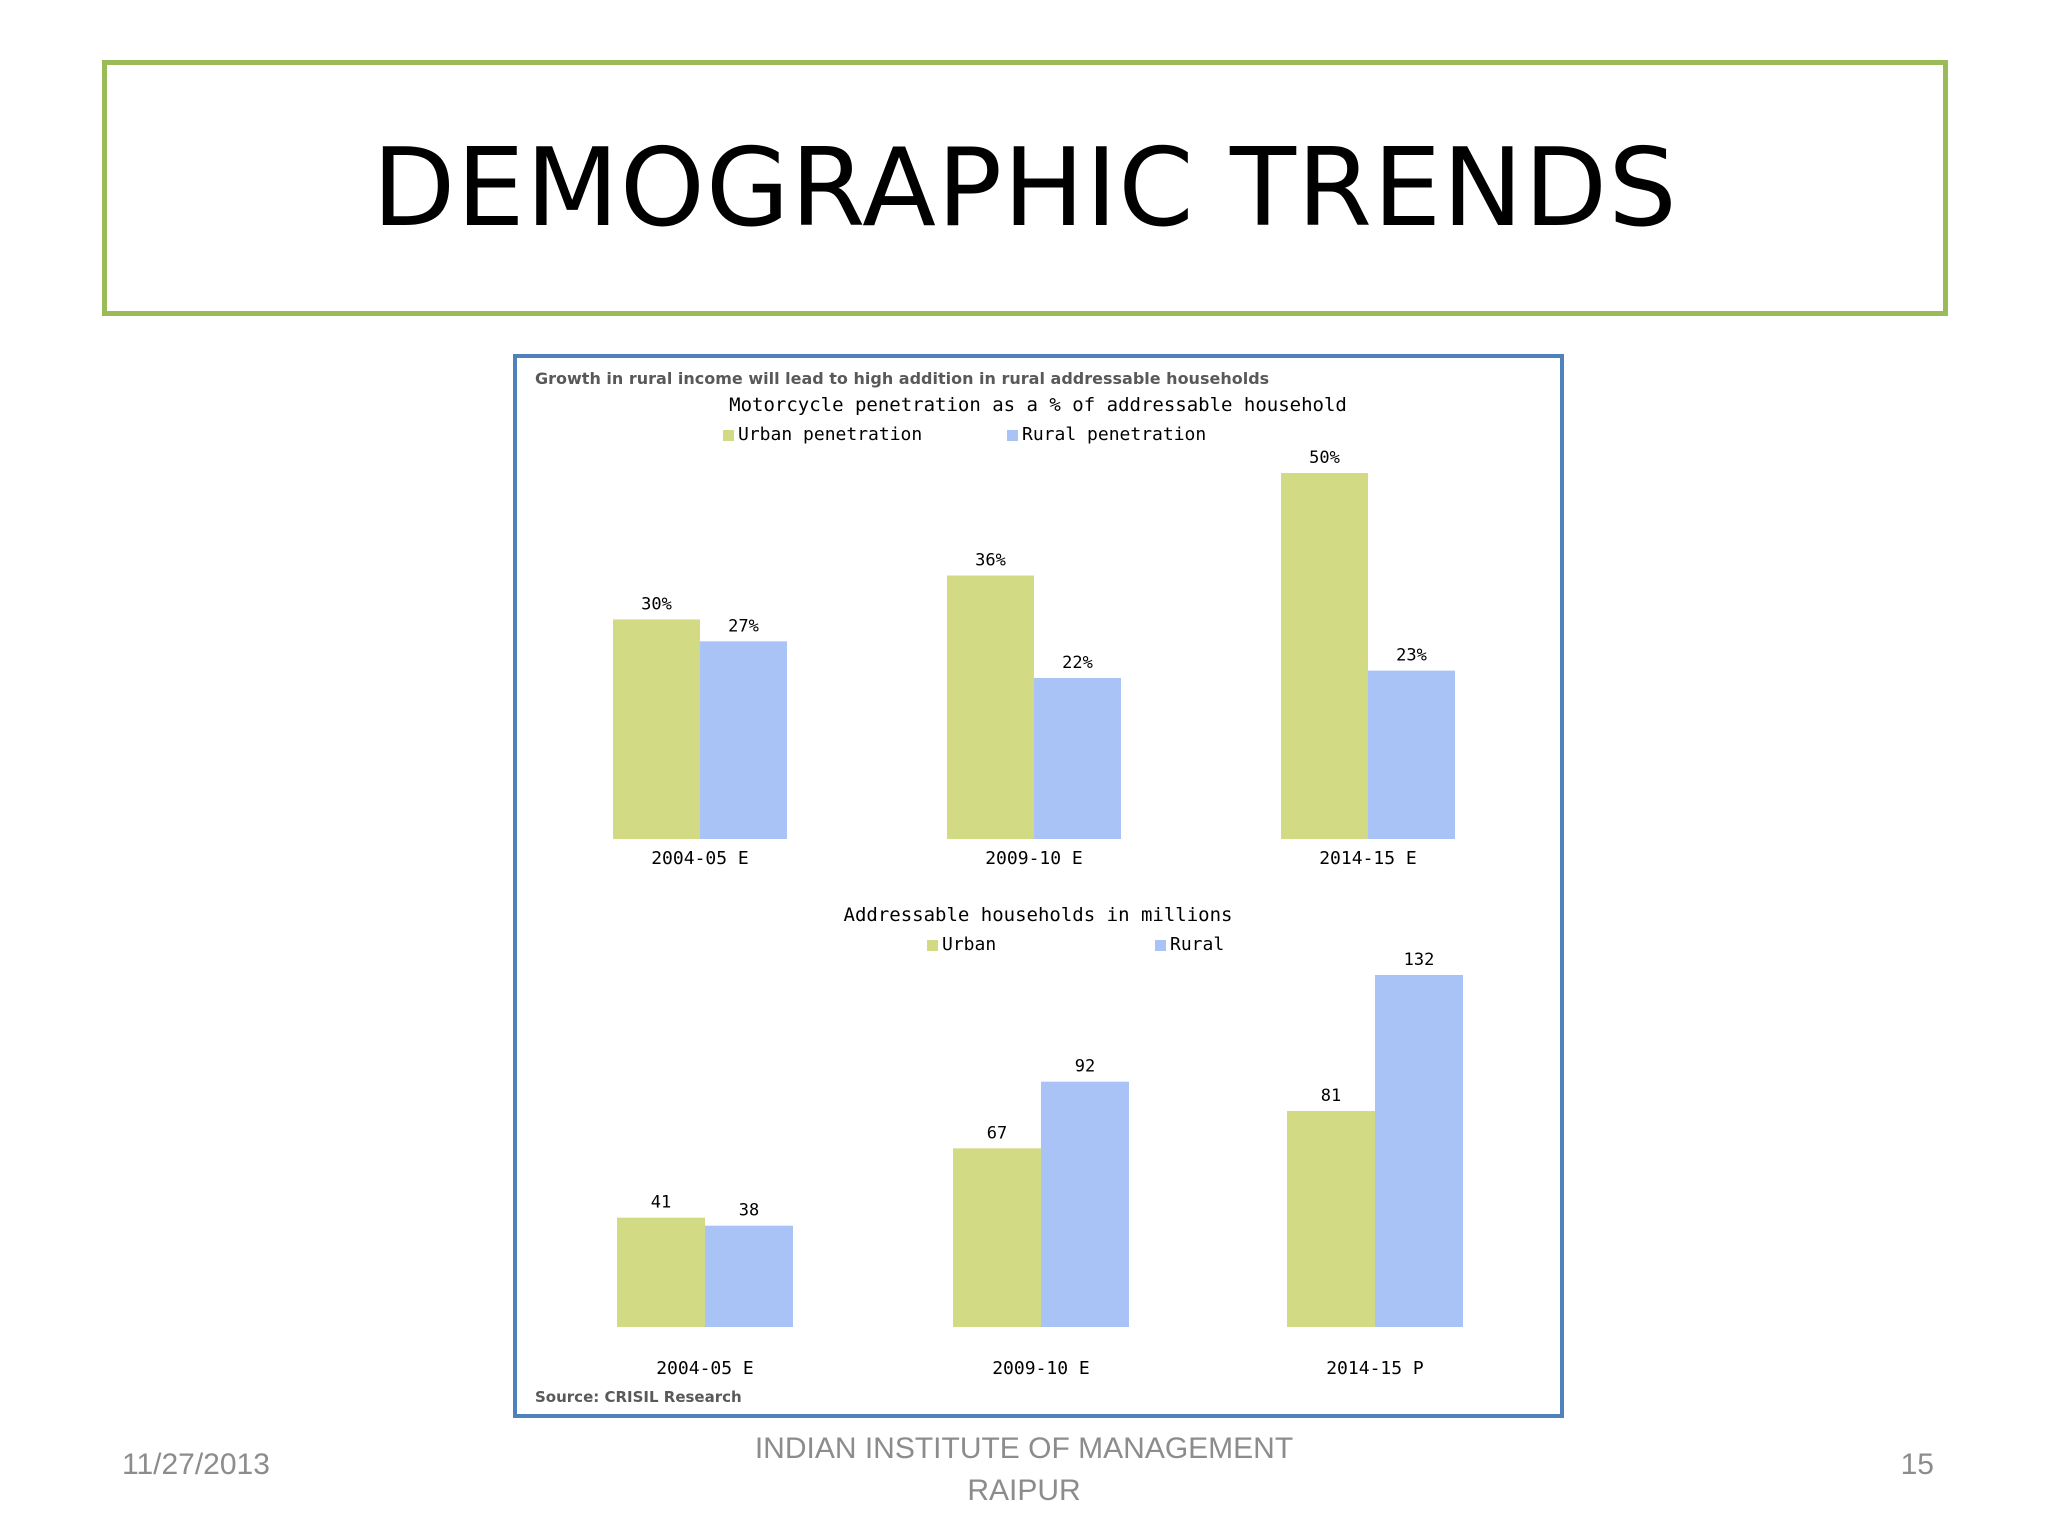  What do you see at coordinates (1077, 663) in the screenshot?
I see `chart-0-data-label-1-1: 22%` at bounding box center [1077, 663].